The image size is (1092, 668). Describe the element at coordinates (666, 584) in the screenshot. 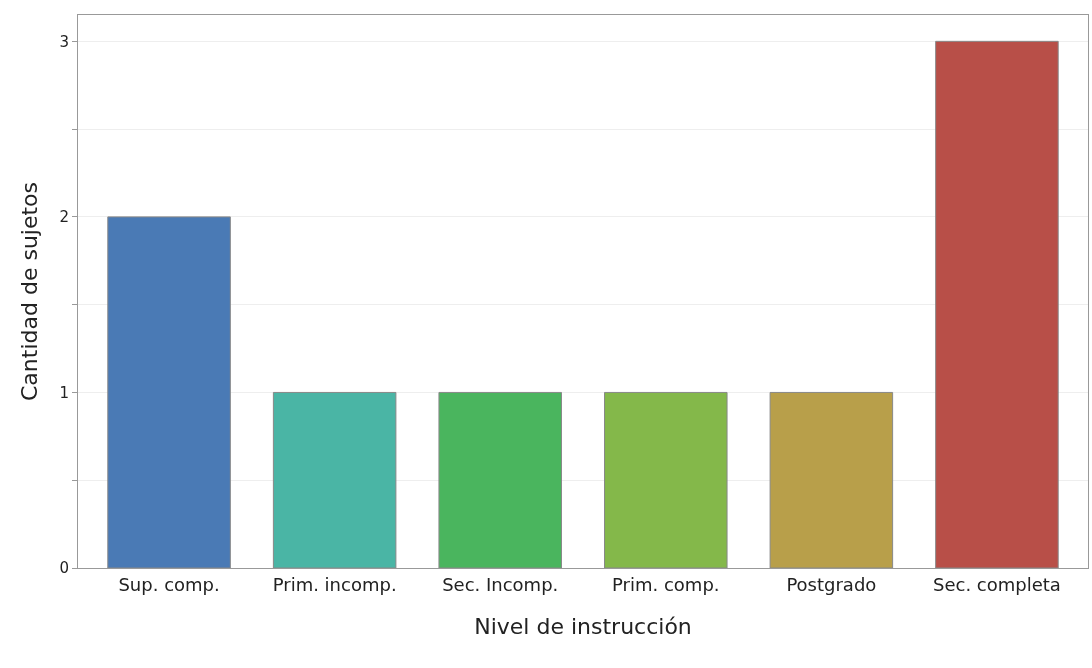

I see `x-tick-label: Prim. comp.` at that location.